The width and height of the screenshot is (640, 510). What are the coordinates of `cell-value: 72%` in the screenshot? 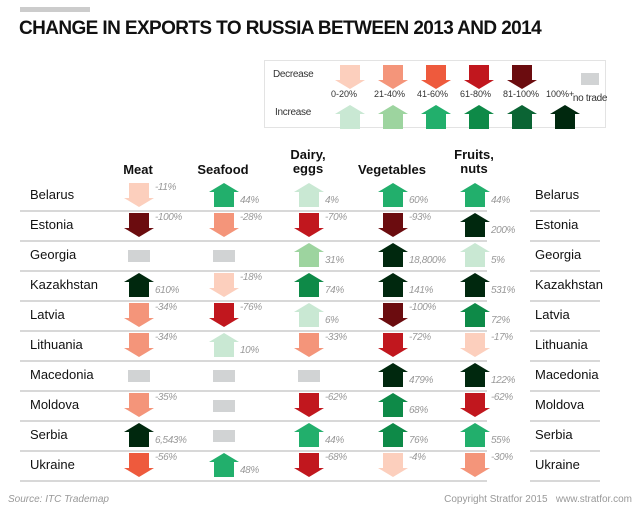 It's located at (500, 320).